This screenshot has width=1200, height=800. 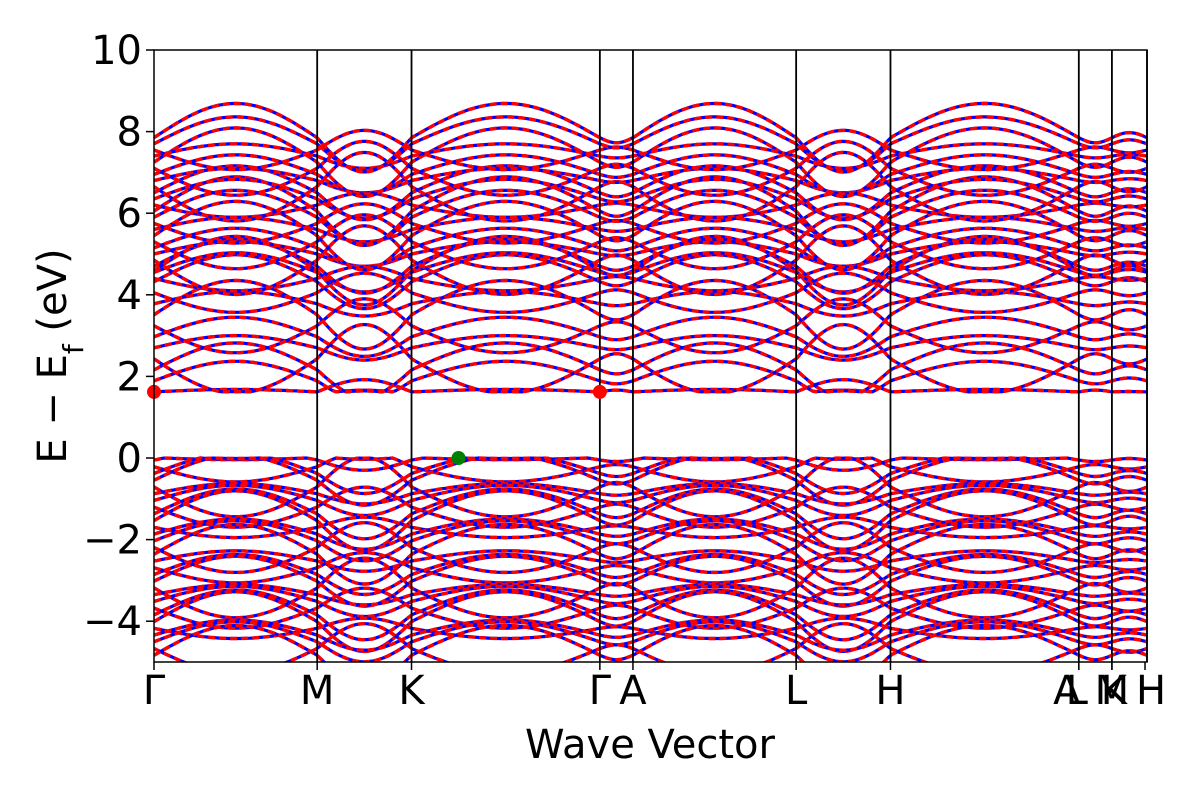 What do you see at coordinates (60, 355) in the screenshot?
I see `y-axis-label: E − Ef (eV)` at bounding box center [60, 355].